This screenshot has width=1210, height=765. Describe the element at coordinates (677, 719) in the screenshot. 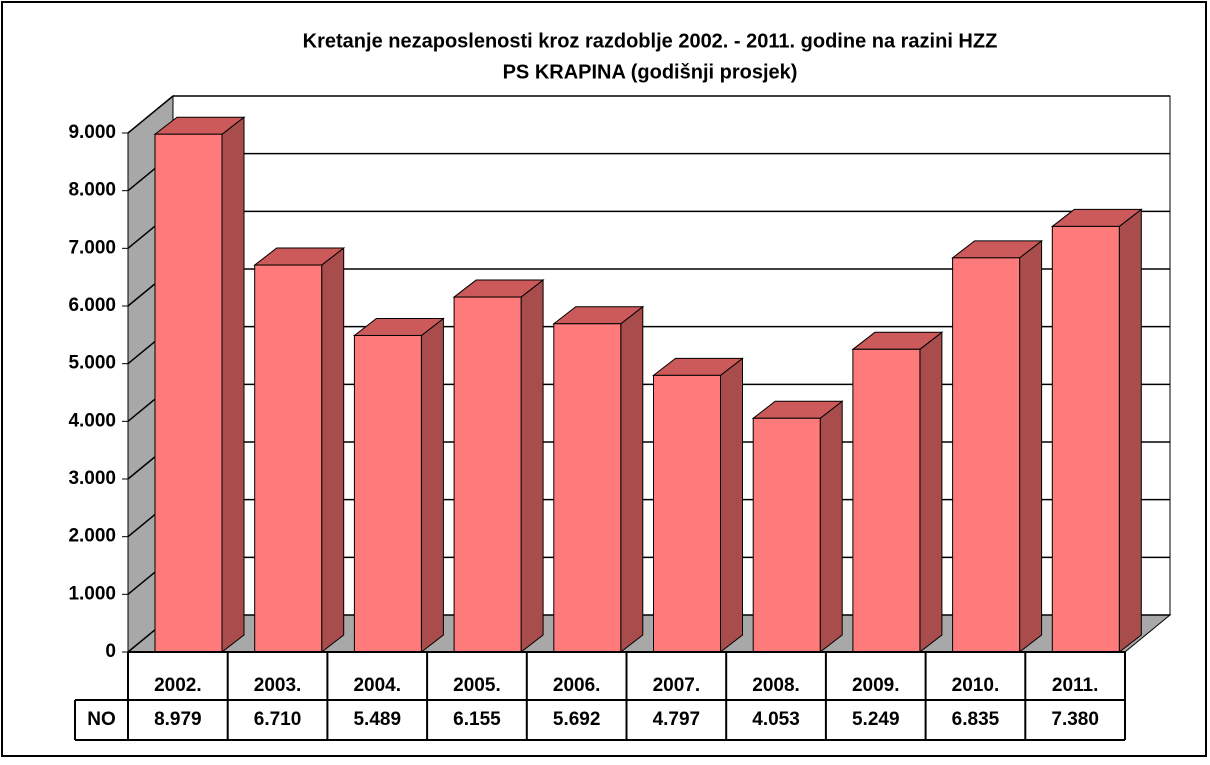

I see `data-label: 4.797` at that location.